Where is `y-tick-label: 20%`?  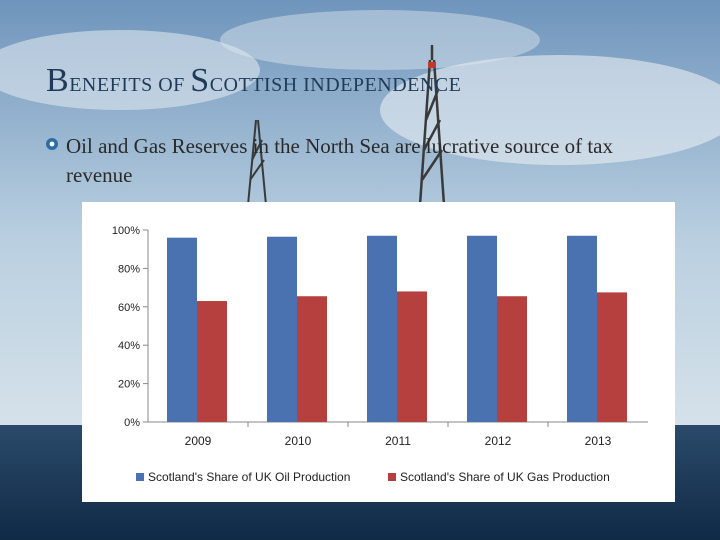
y-tick-label: 20% is located at coordinates (129, 385).